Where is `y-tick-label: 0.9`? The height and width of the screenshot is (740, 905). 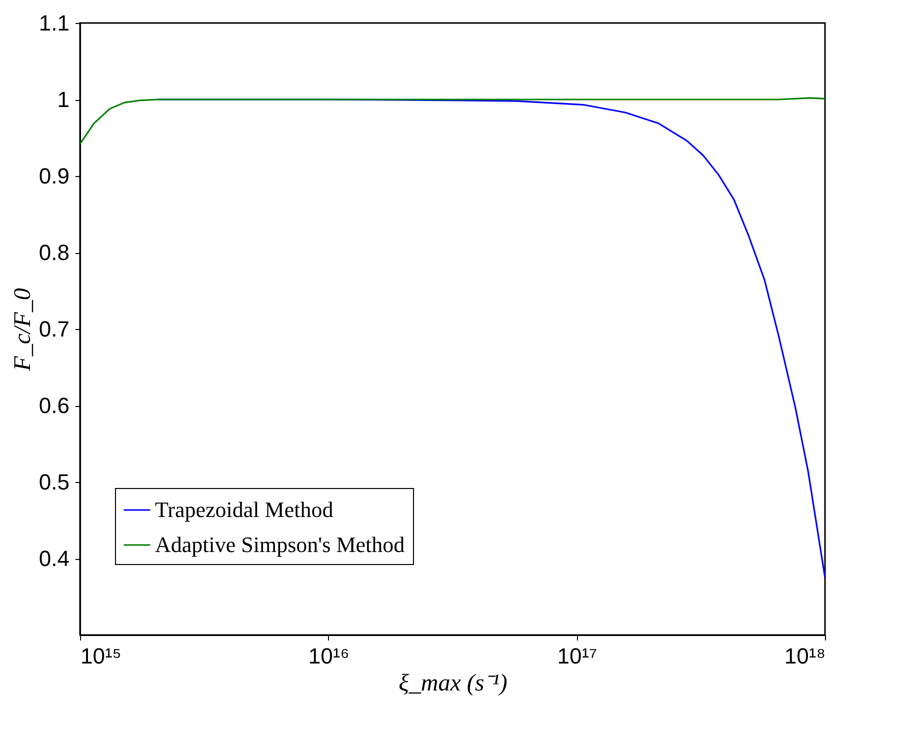 y-tick-label: 0.9 is located at coordinates (54, 176).